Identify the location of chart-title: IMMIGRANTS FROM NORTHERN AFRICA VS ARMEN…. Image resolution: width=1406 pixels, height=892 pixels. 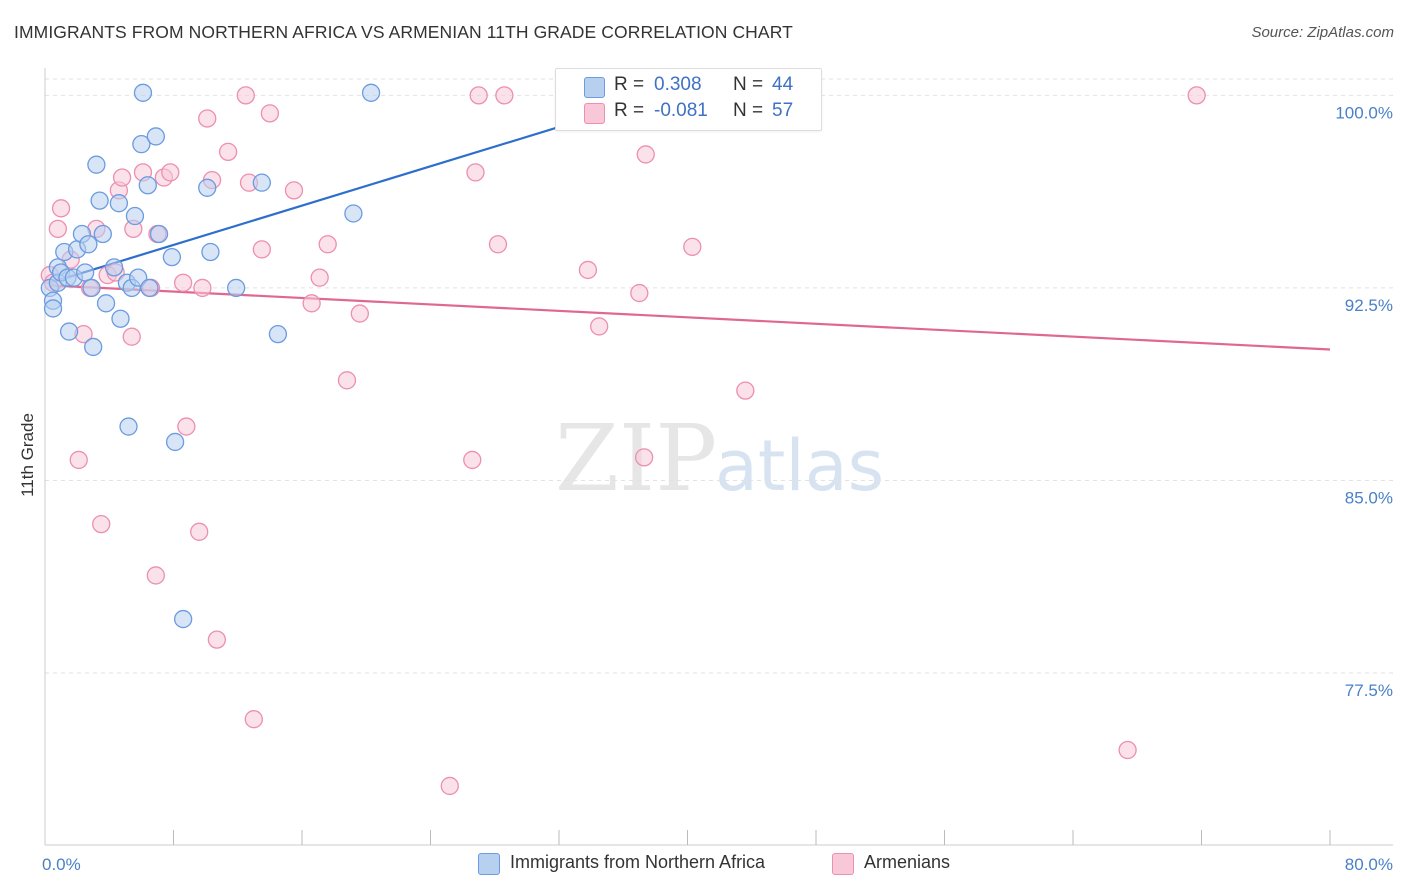
(403, 32).